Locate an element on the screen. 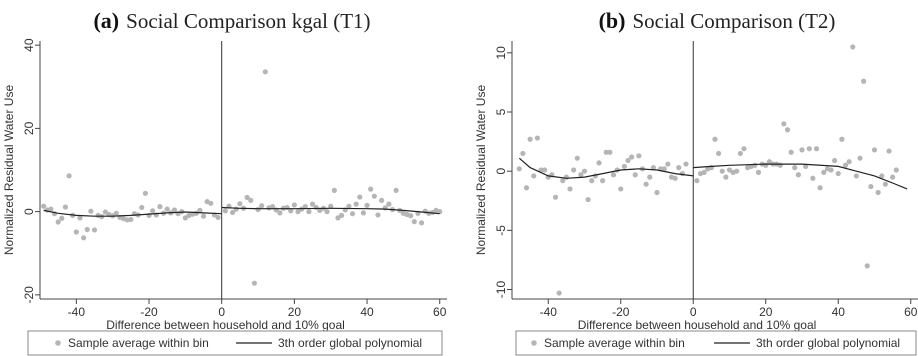 The width and height of the screenshot is (918, 356). fit-curve-right is located at coordinates (800, 176).